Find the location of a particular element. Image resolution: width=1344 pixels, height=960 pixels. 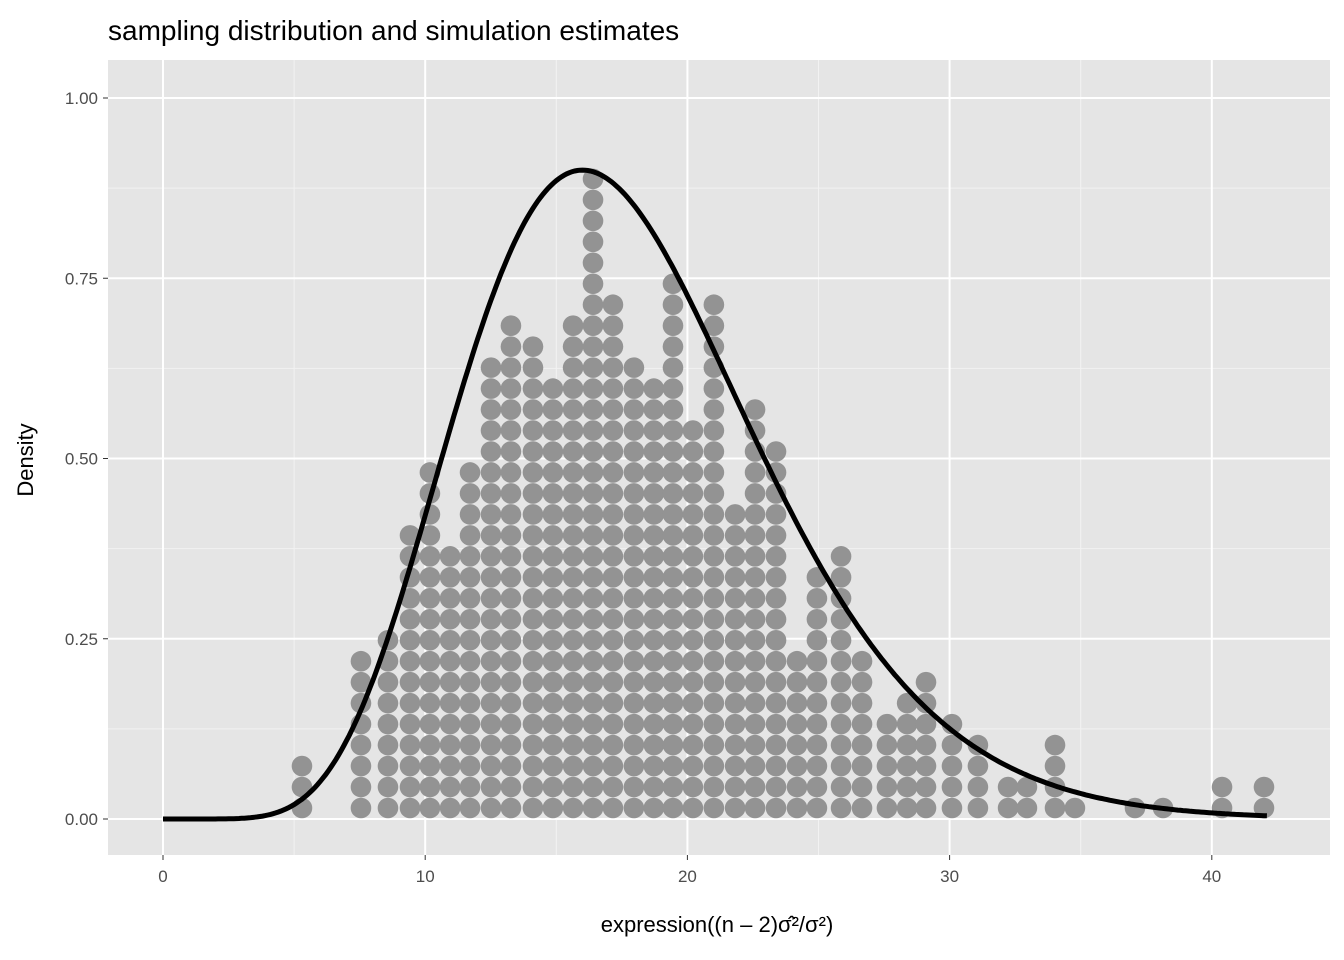

x-tick-label: 10 is located at coordinates (425, 876).